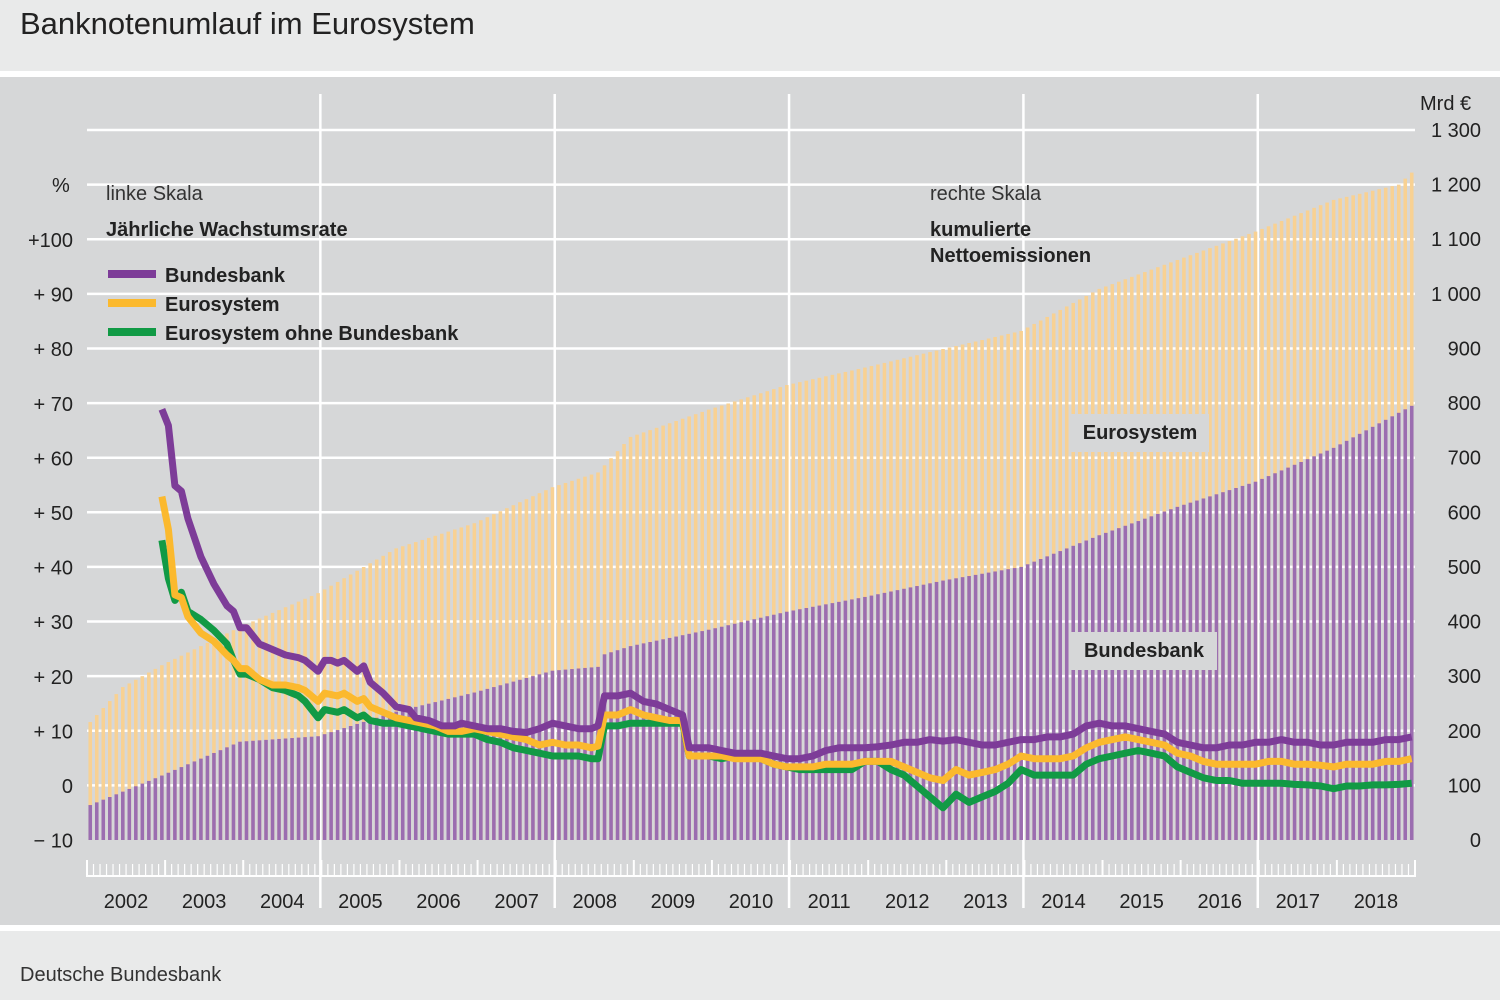 Image resolution: width=1500 pixels, height=1000 pixels. I want to click on right-tick-label: 700, so click(1464, 459).